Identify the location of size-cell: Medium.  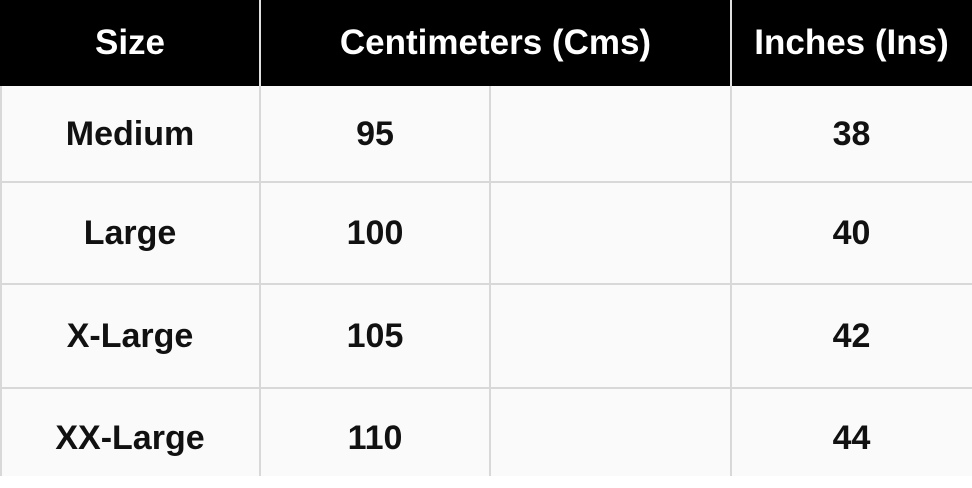
(130, 133).